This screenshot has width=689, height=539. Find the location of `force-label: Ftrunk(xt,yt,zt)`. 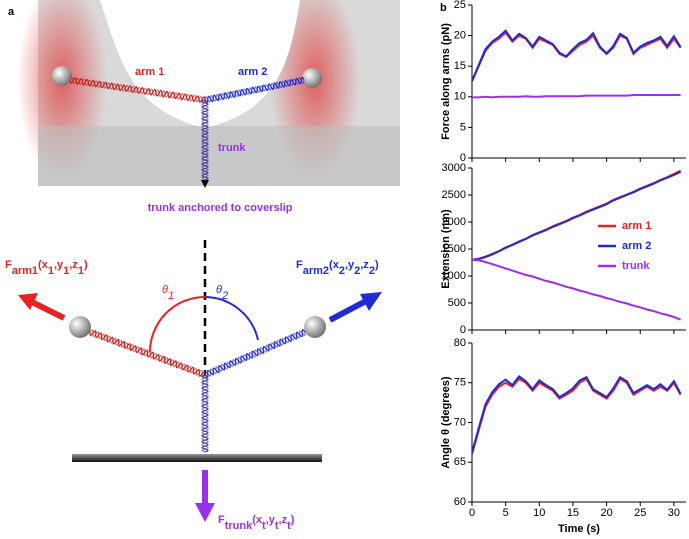

force-label: Ftrunk(xt,yt,zt) is located at coordinates (256, 523).